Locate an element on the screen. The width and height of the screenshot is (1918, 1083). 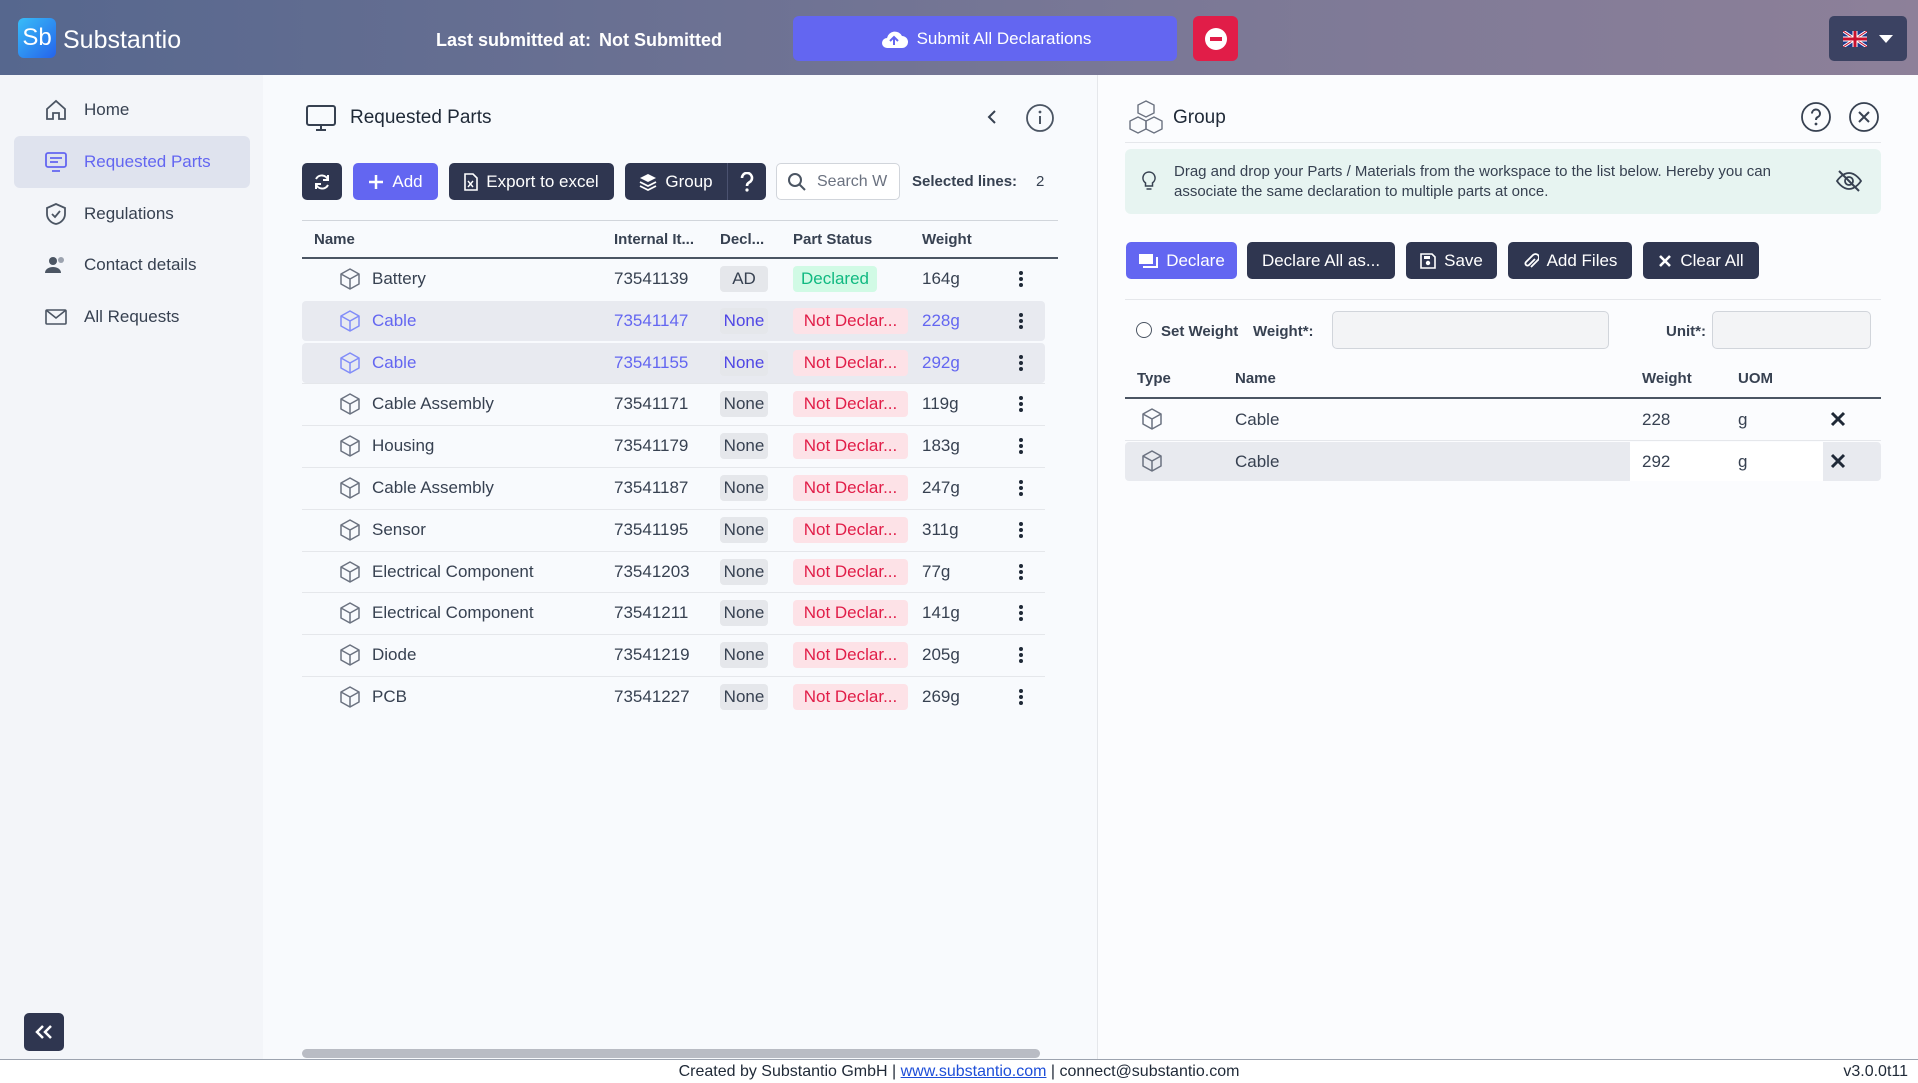
weight-input is located at coordinates (1470, 330).